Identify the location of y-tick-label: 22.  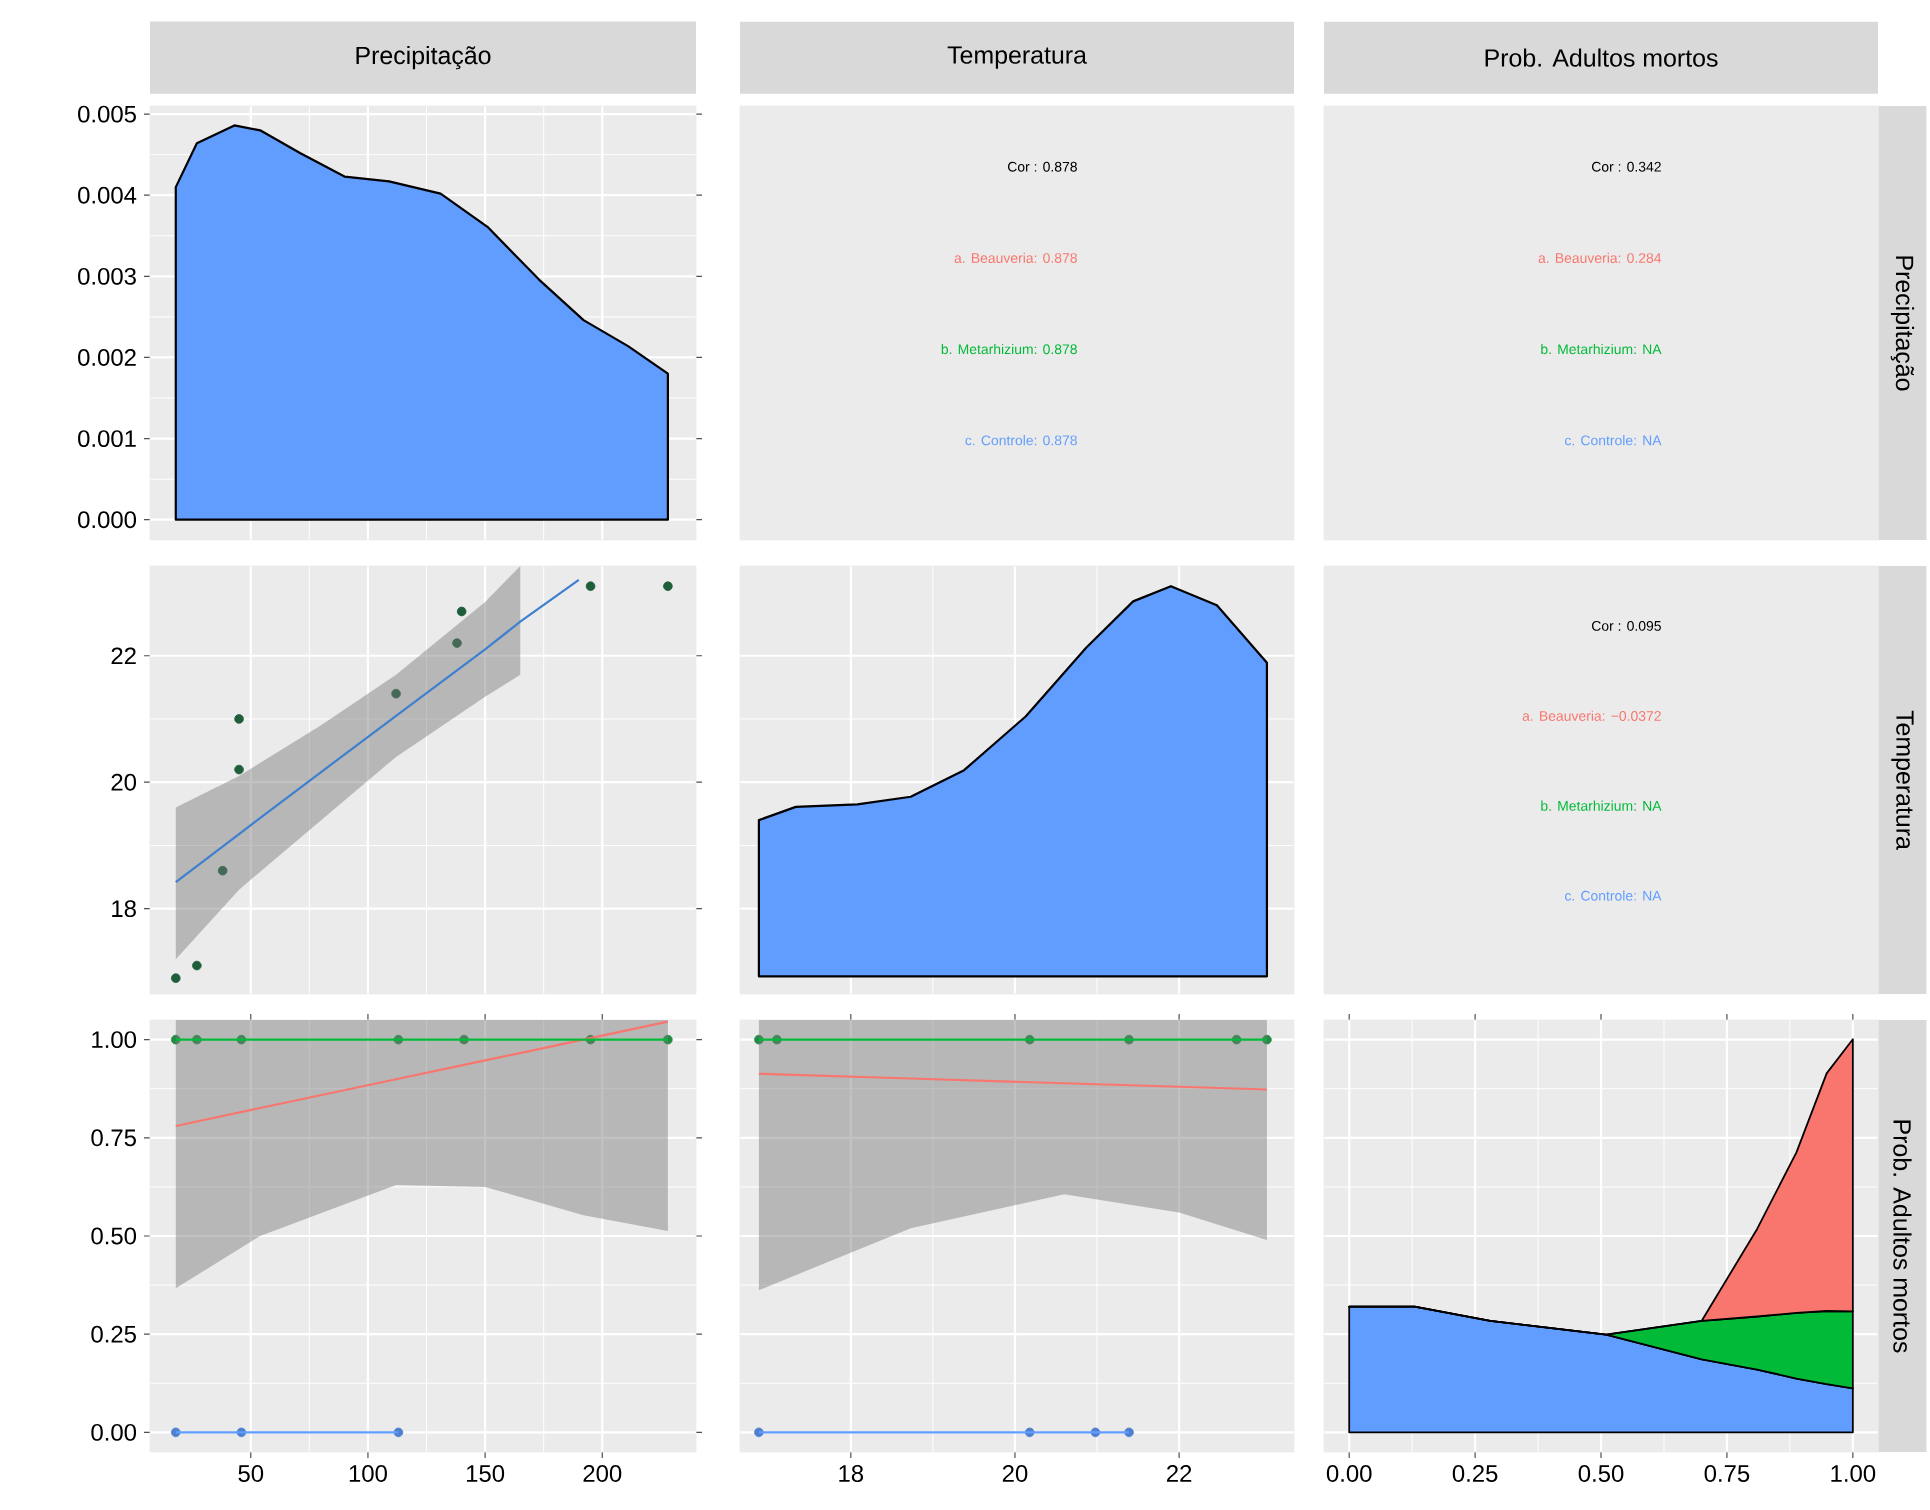
(123, 656).